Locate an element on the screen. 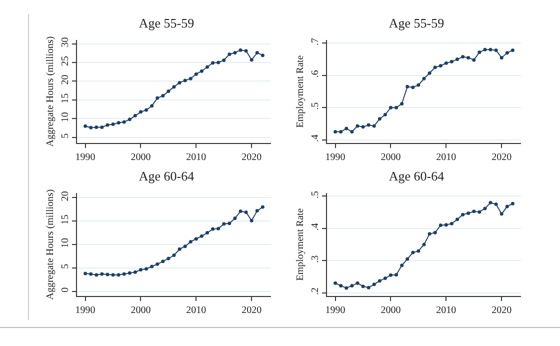 This screenshot has width=560, height=346. y-tick-label: 20 is located at coordinates (65, 79).